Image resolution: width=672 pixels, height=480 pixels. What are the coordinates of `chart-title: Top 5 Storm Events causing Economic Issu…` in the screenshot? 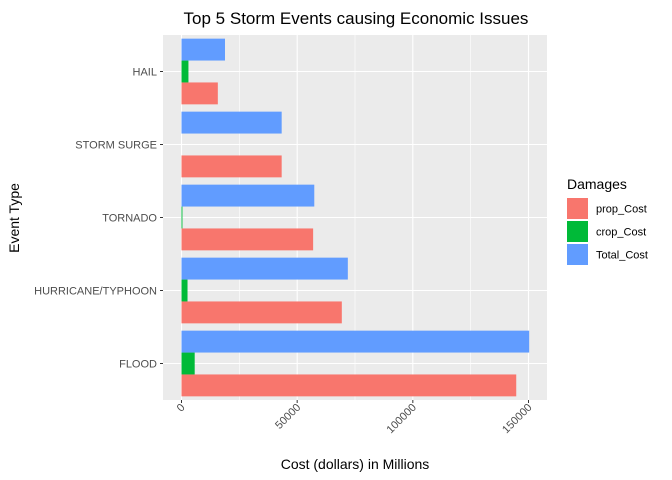 It's located at (356, 18).